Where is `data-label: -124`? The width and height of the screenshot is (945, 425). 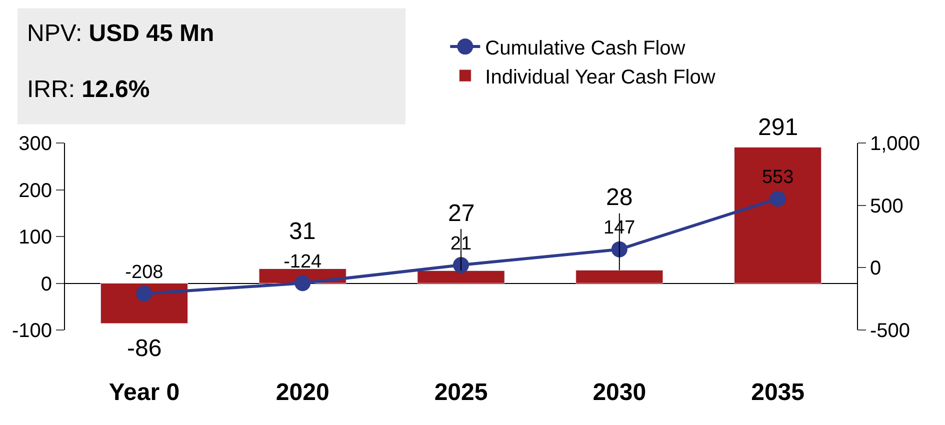 data-label: -124 is located at coordinates (303, 261).